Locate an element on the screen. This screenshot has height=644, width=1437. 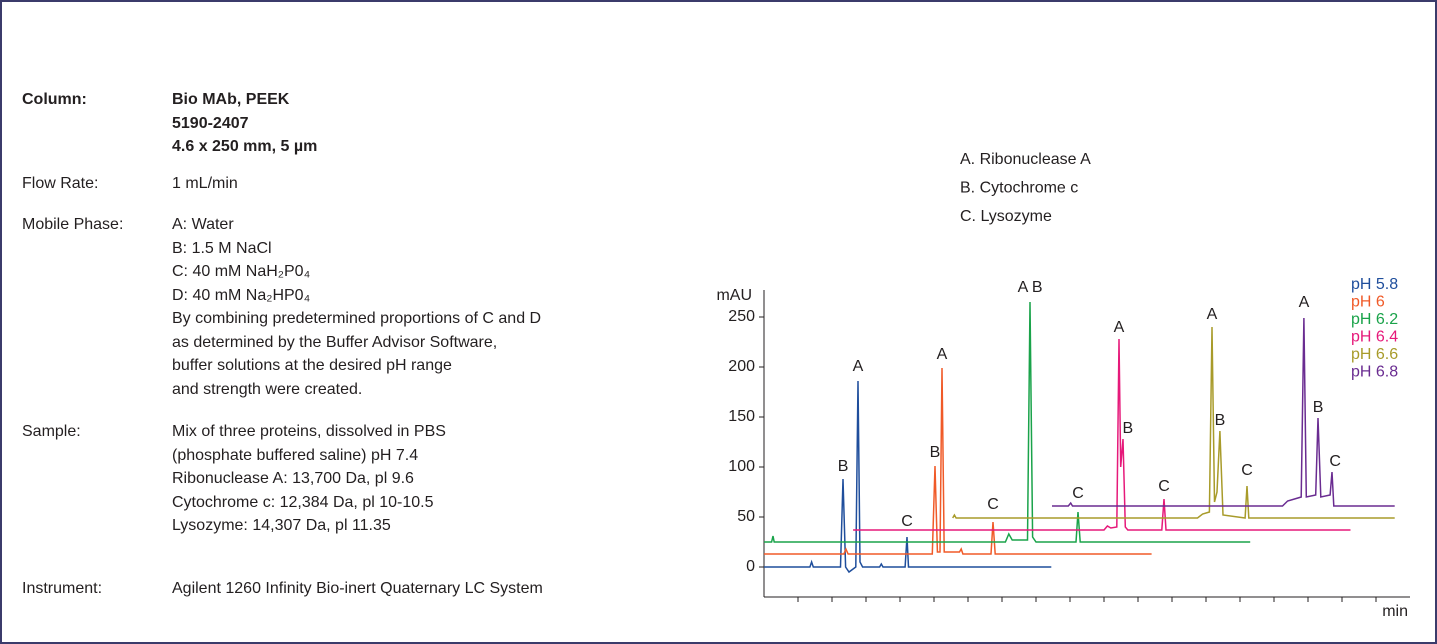
legend-entry: pH 6.6 is located at coordinates (1374, 354).